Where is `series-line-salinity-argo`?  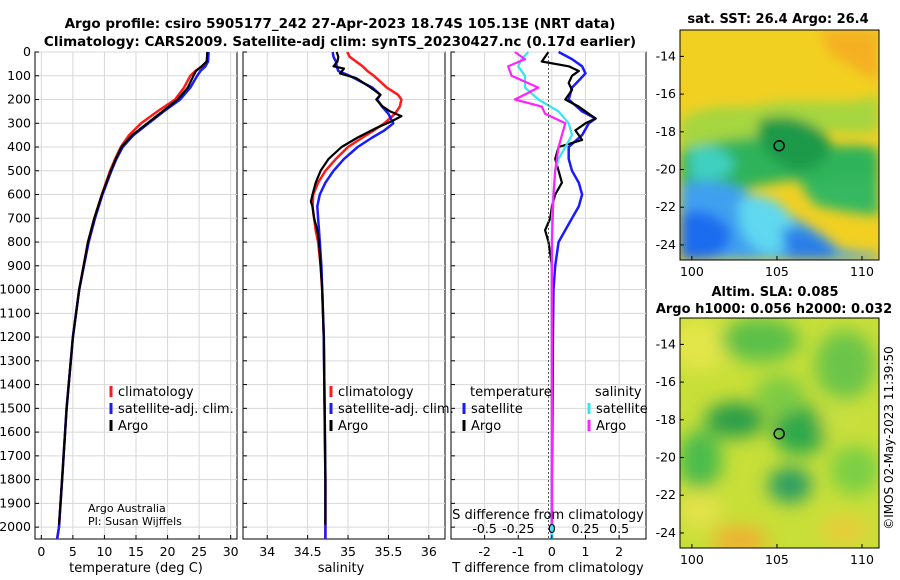
series-line-salinity-argo is located at coordinates (537, 288).